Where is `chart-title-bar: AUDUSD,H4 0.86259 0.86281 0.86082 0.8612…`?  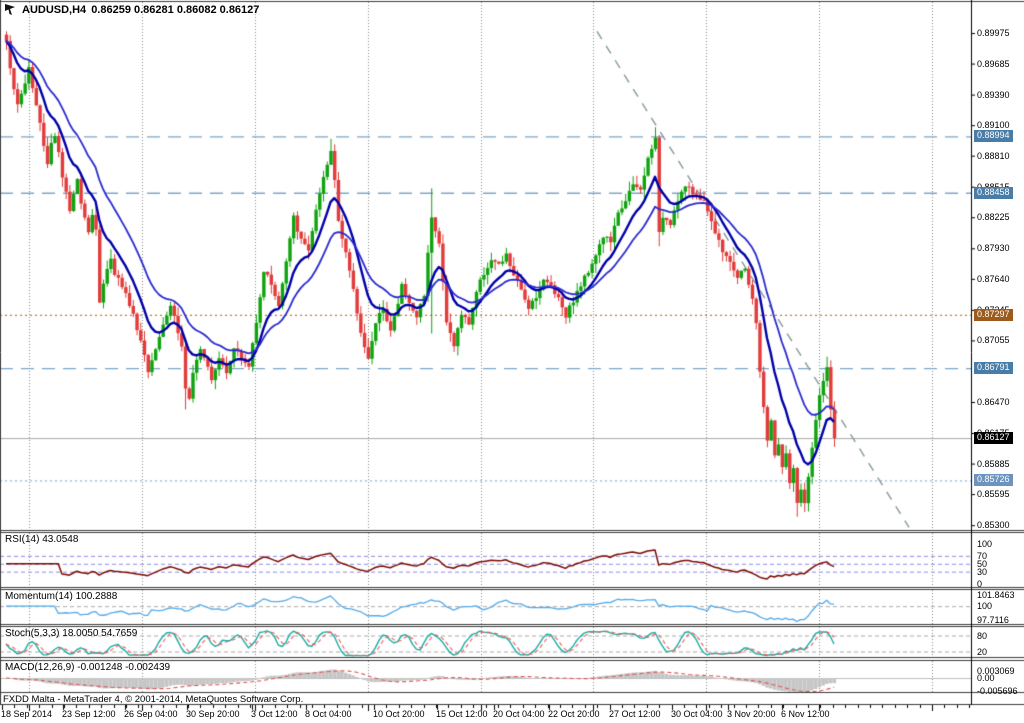 chart-title-bar: AUDUSD,H4 0.86259 0.86281 0.86082 0.8612… is located at coordinates (131, 9).